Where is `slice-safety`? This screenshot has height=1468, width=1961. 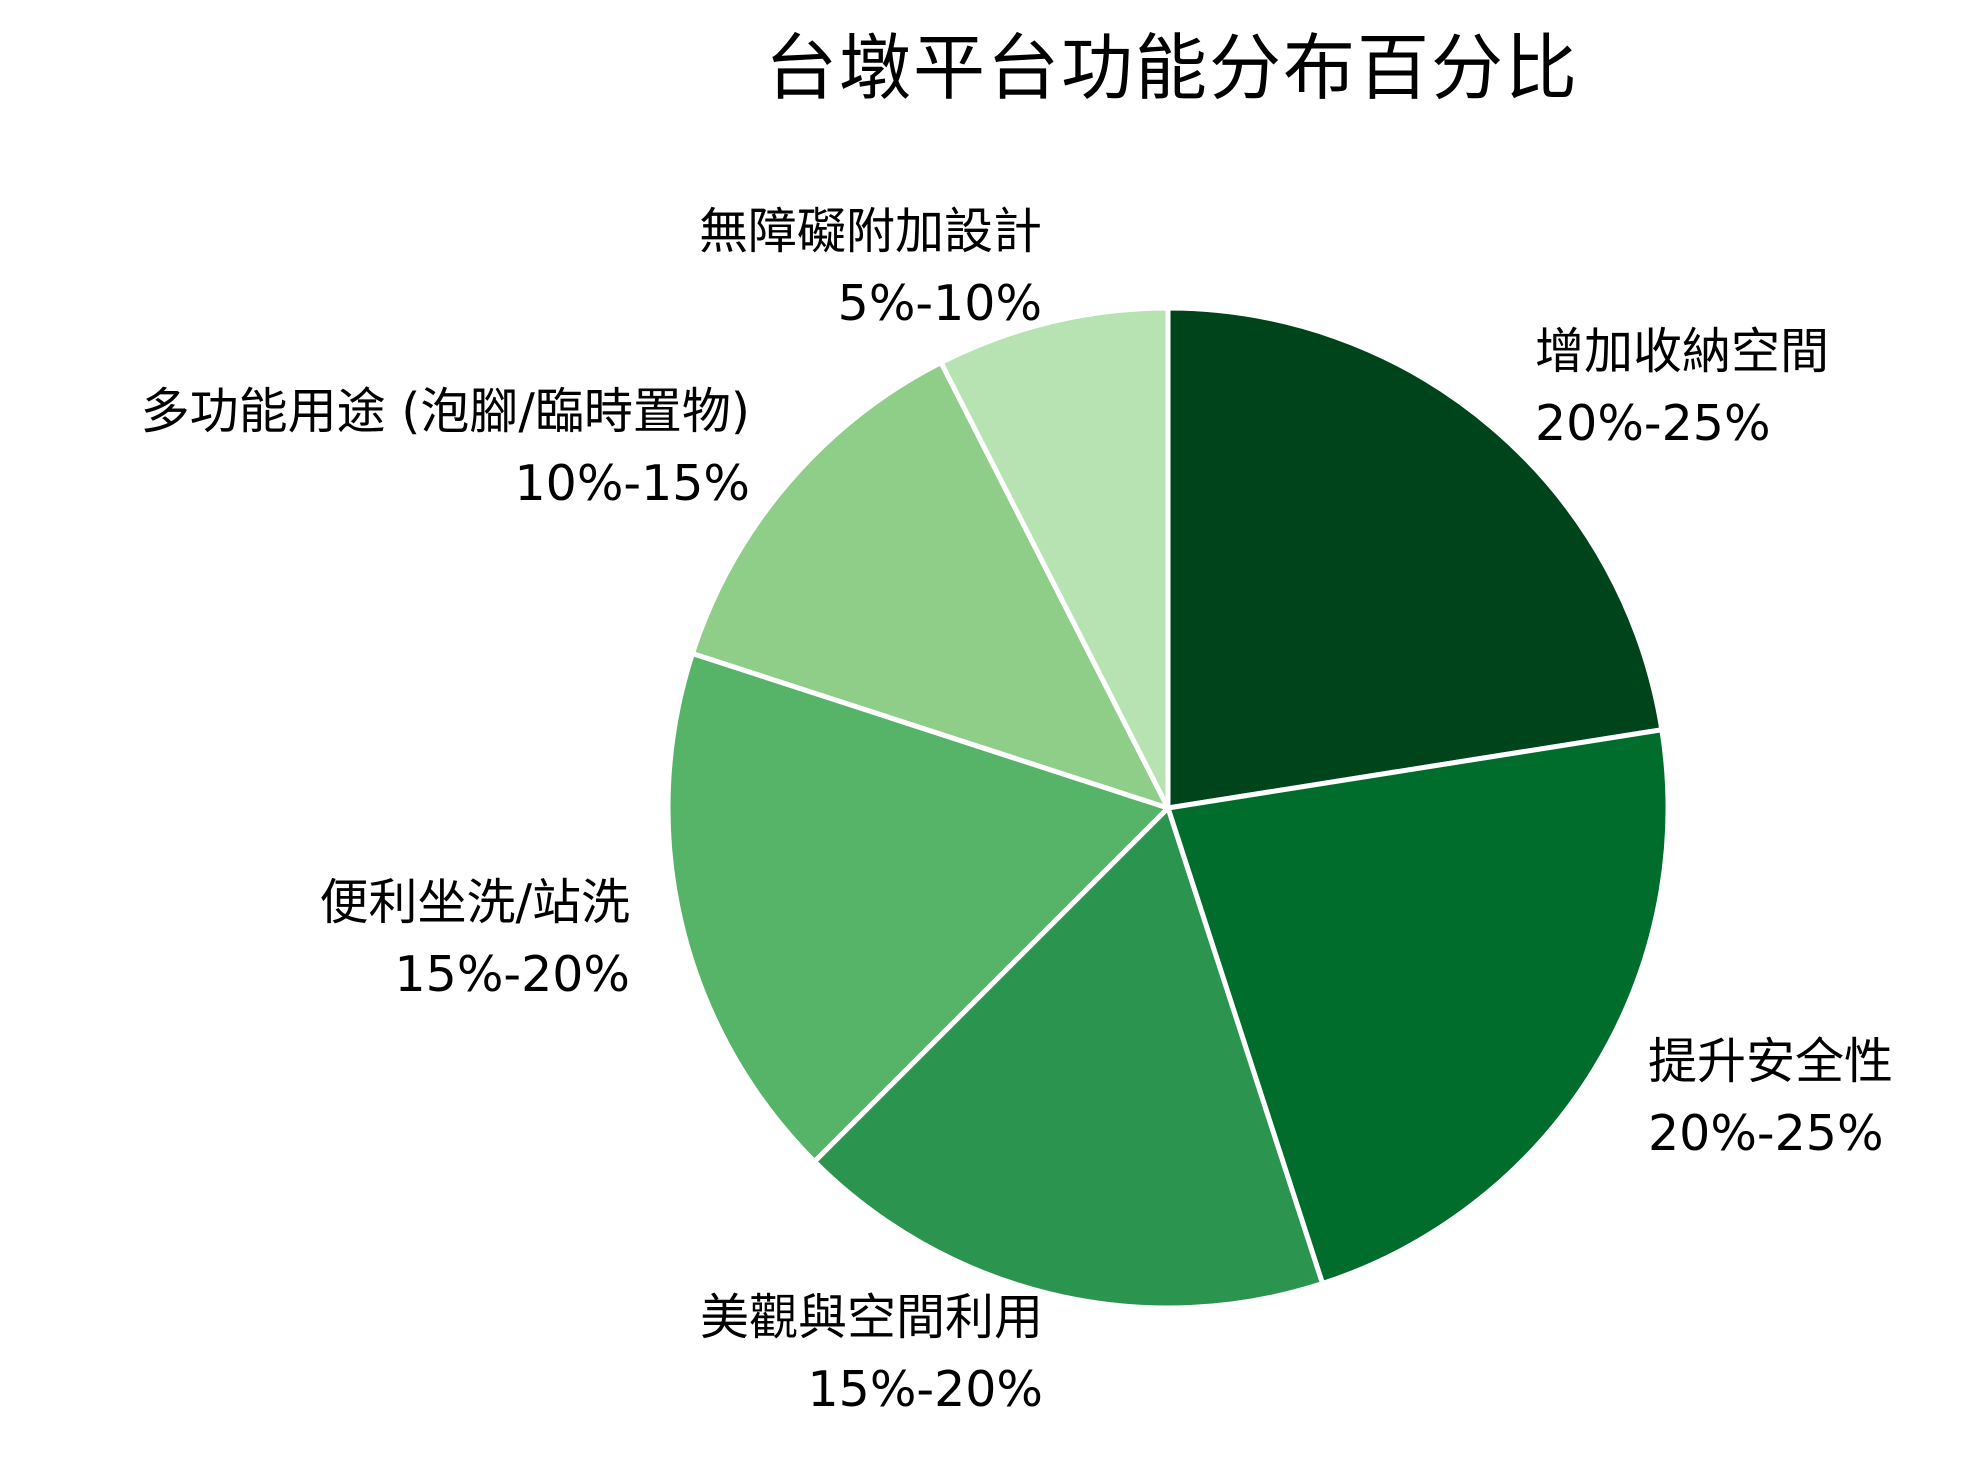
slice-safety is located at coordinates (1418, 1007).